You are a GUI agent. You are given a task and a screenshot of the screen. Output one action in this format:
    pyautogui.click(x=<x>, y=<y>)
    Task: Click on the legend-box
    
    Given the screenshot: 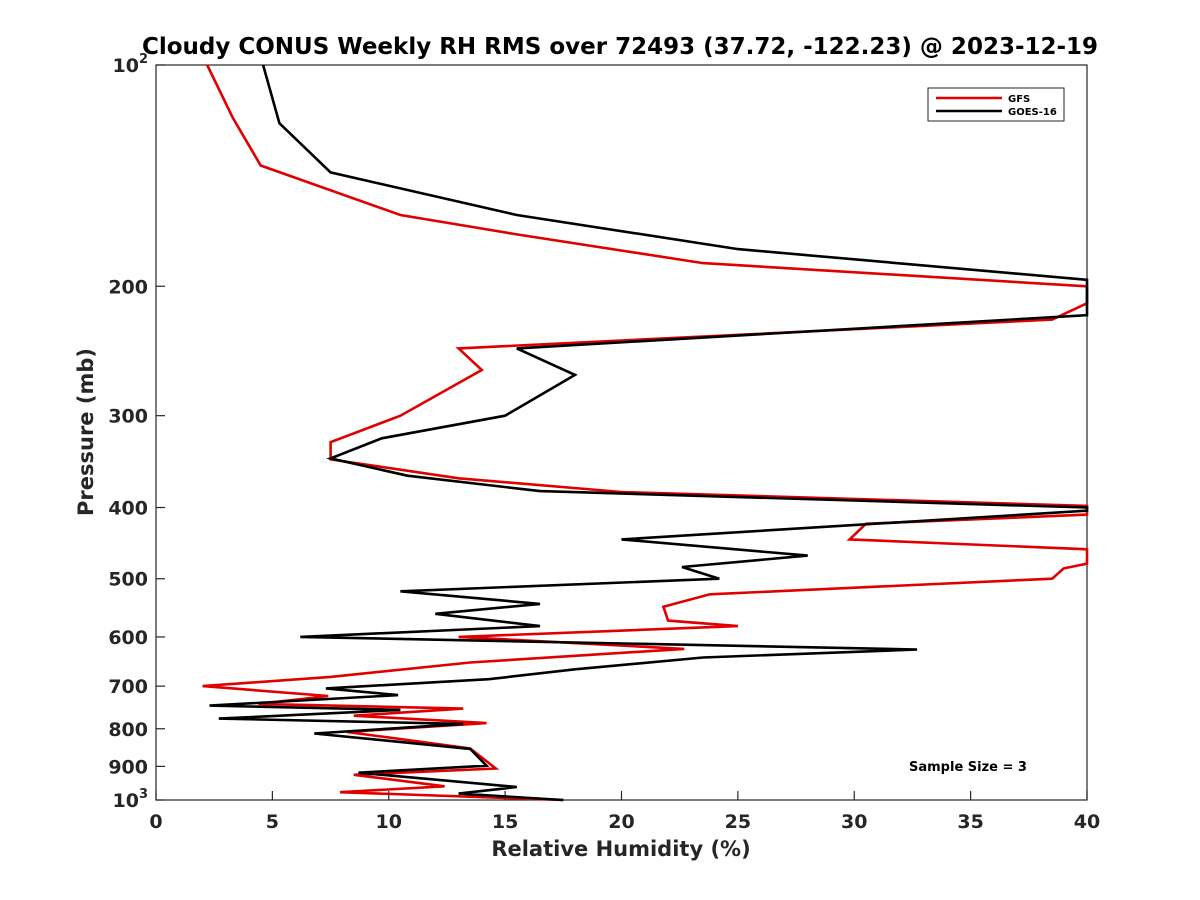 What is the action you would take?
    pyautogui.click(x=996, y=104)
    